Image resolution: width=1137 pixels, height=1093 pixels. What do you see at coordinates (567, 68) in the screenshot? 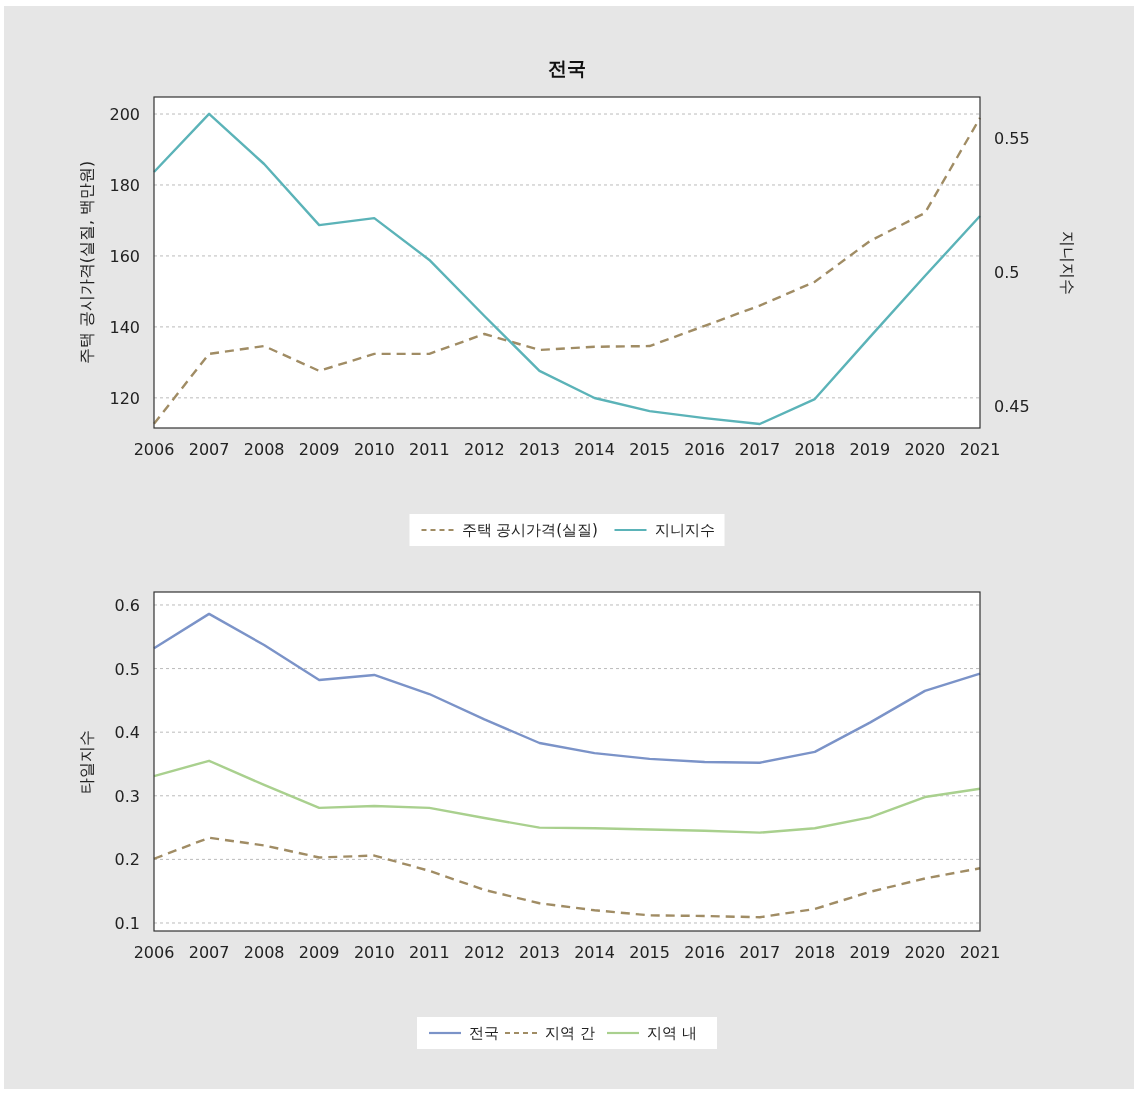
I see `chart-title: 전국` at bounding box center [567, 68].